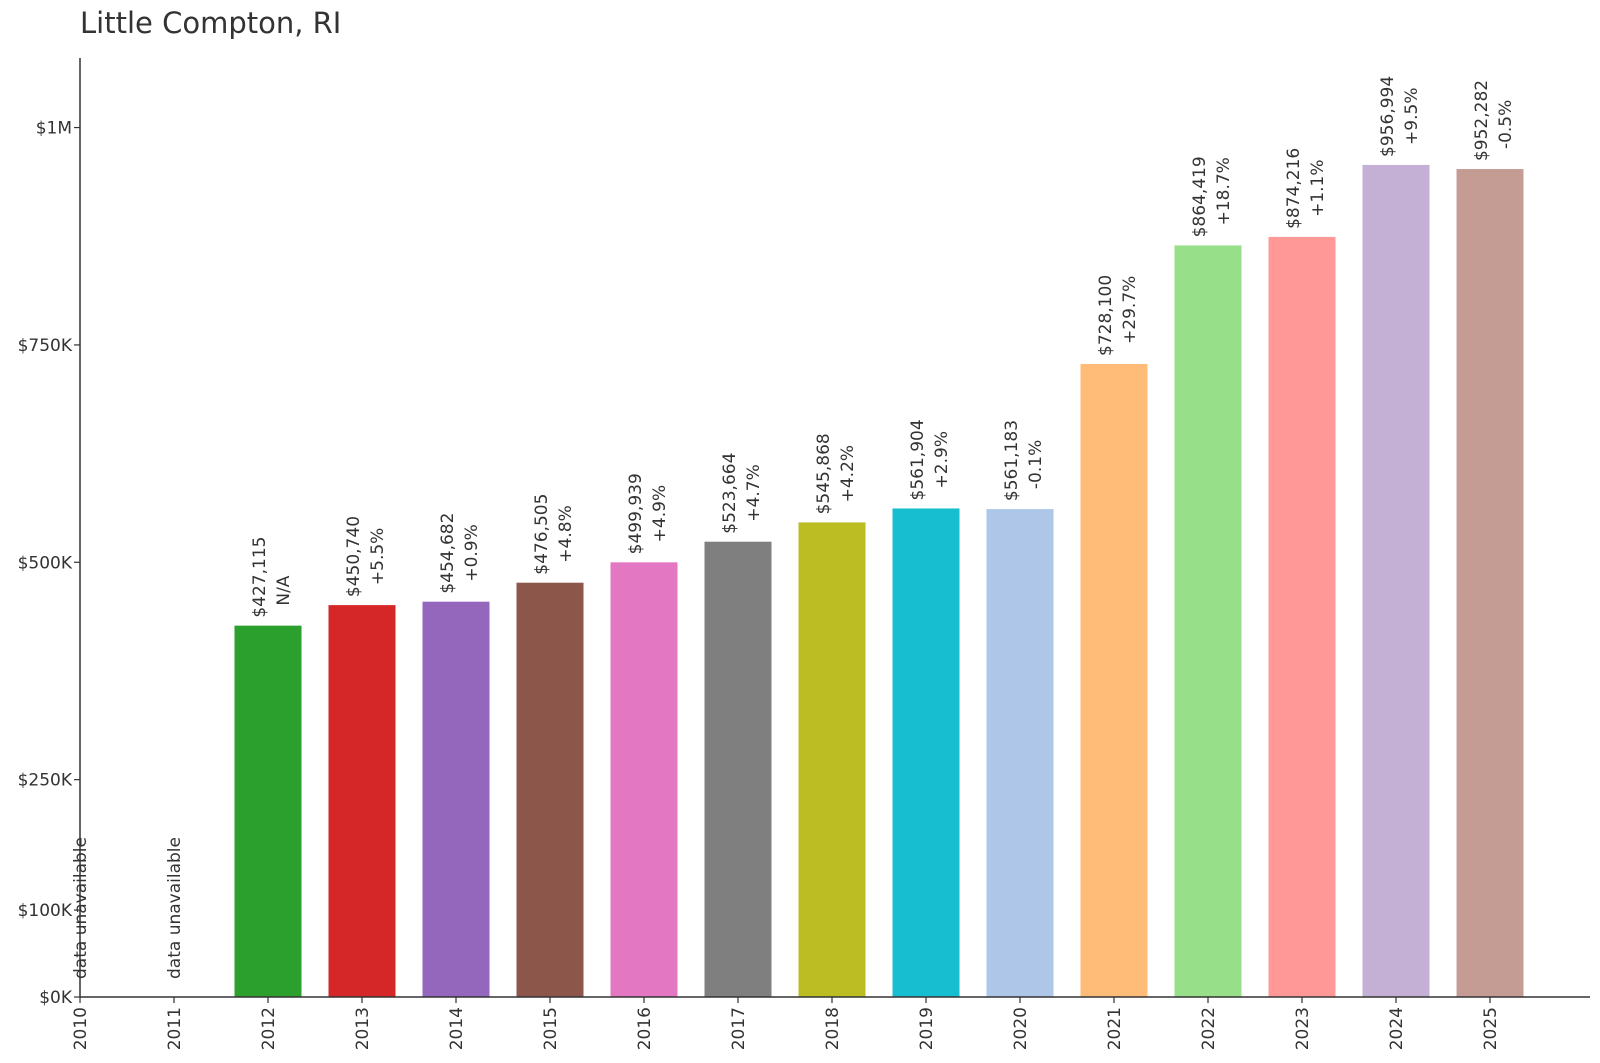 Image resolution: width=1600 pixels, height=1063 pixels. I want to click on x-tick-label: 2015, so click(551, 1028).